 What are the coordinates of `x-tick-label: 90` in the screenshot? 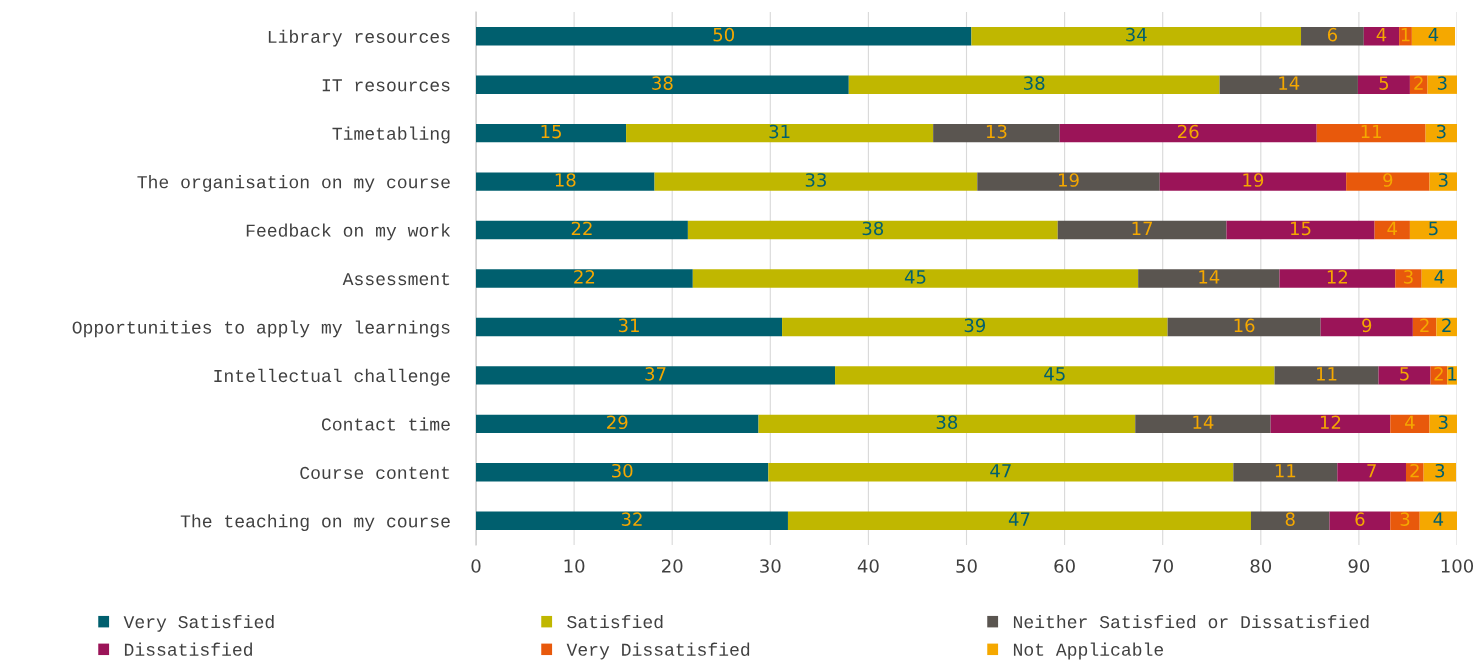 It's located at (1359, 566).